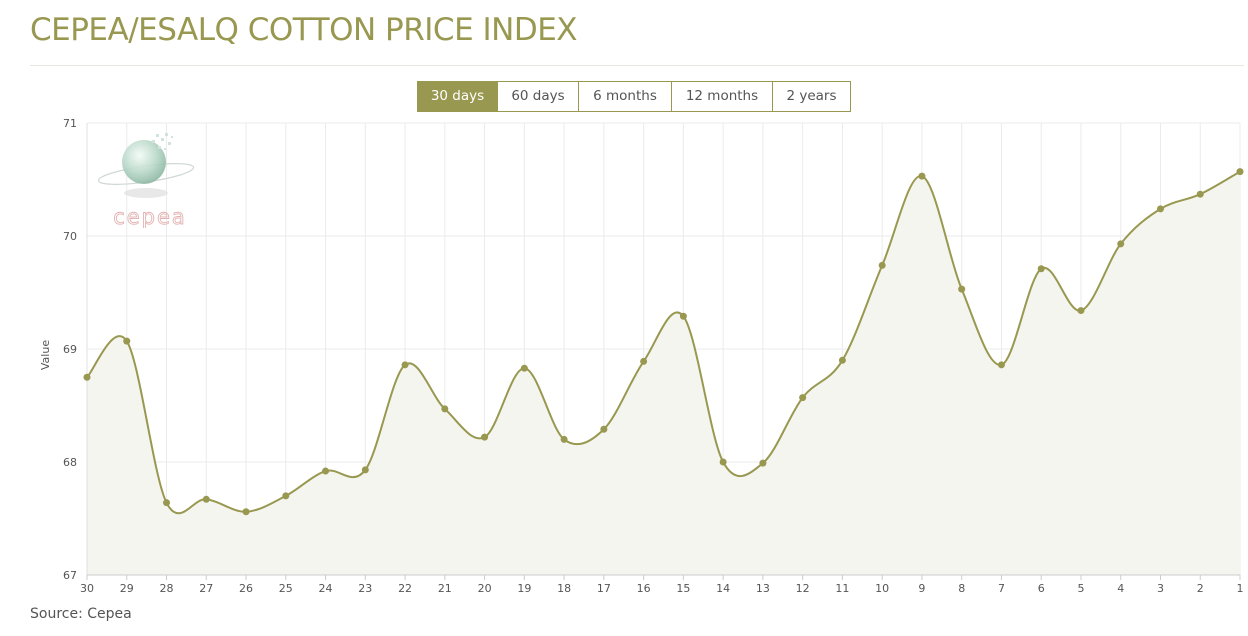  What do you see at coordinates (70, 349) in the screenshot?
I see `y-tick-label: 69` at bounding box center [70, 349].